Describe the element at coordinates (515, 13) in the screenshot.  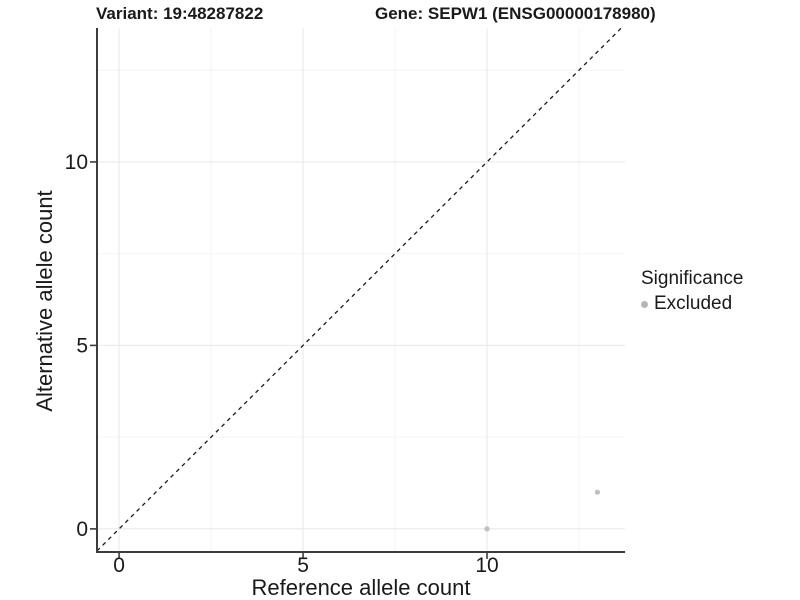
I see `plot-title-gene: Gene: SEPW1 (ENSG00000178980)` at that location.